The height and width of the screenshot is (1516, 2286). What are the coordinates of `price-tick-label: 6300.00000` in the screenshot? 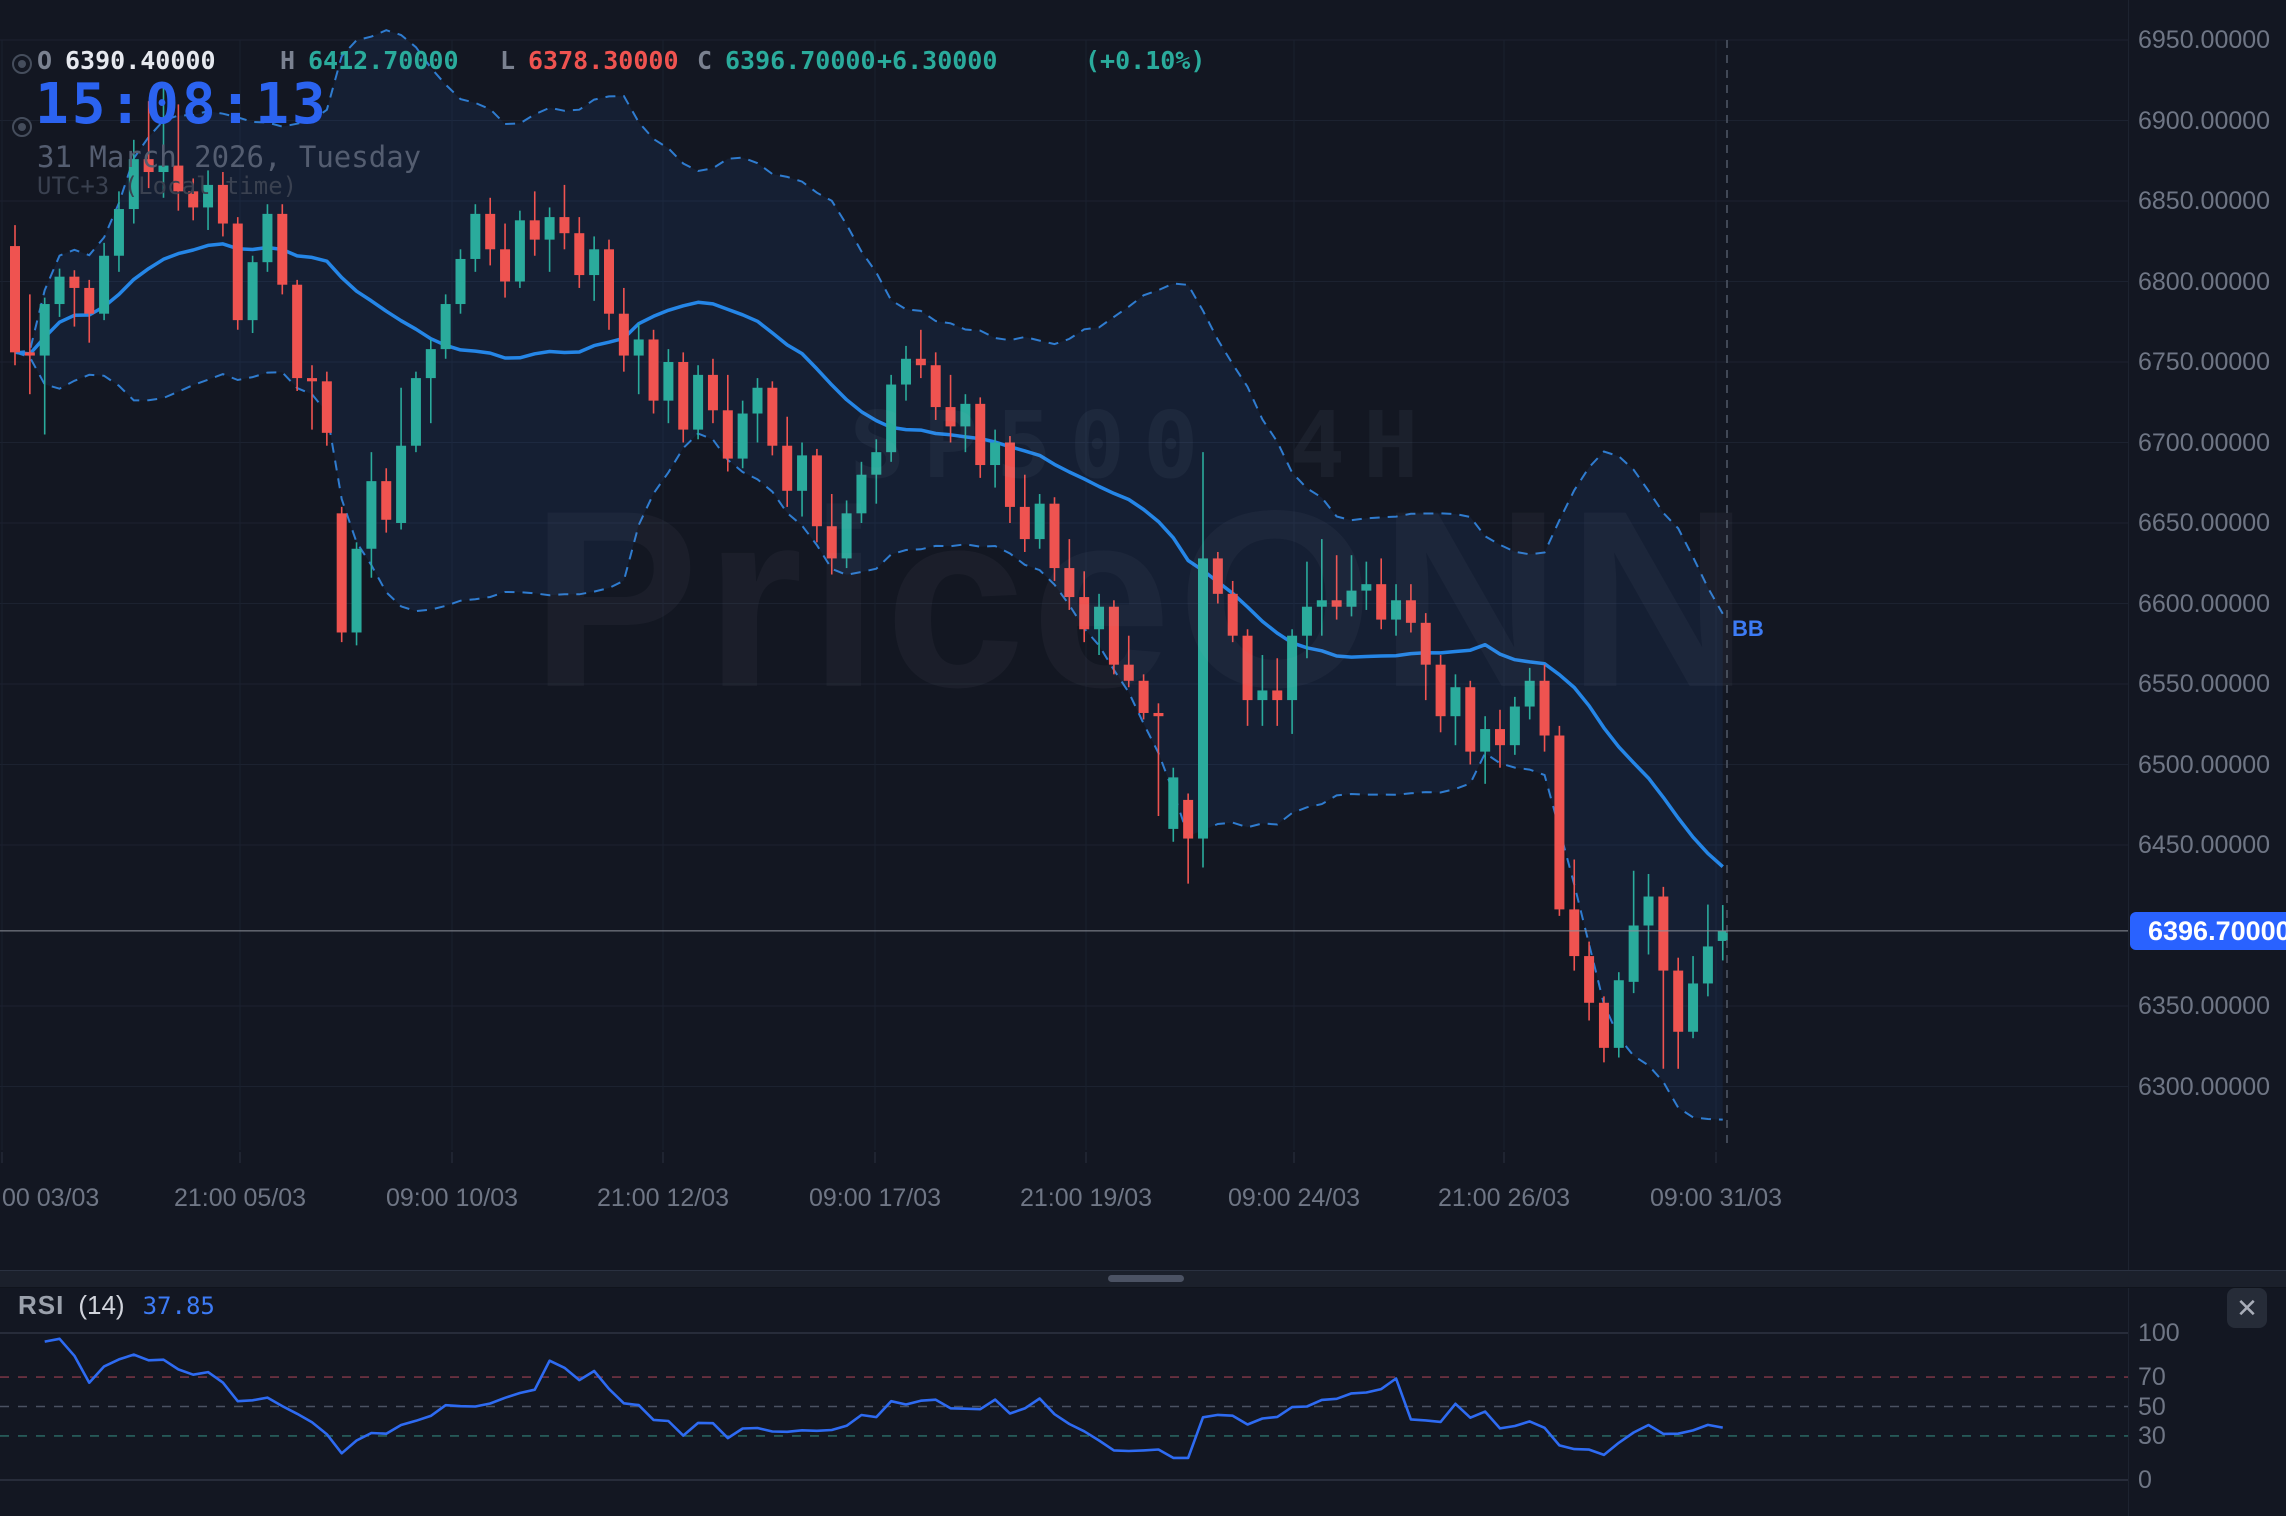 It's located at (2204, 1086).